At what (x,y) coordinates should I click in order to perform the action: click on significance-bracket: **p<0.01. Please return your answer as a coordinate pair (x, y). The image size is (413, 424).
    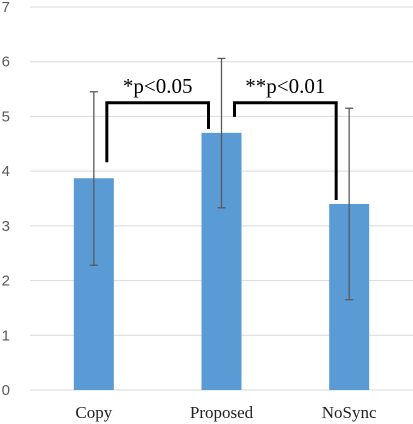
    Looking at the image, I should click on (285, 137).